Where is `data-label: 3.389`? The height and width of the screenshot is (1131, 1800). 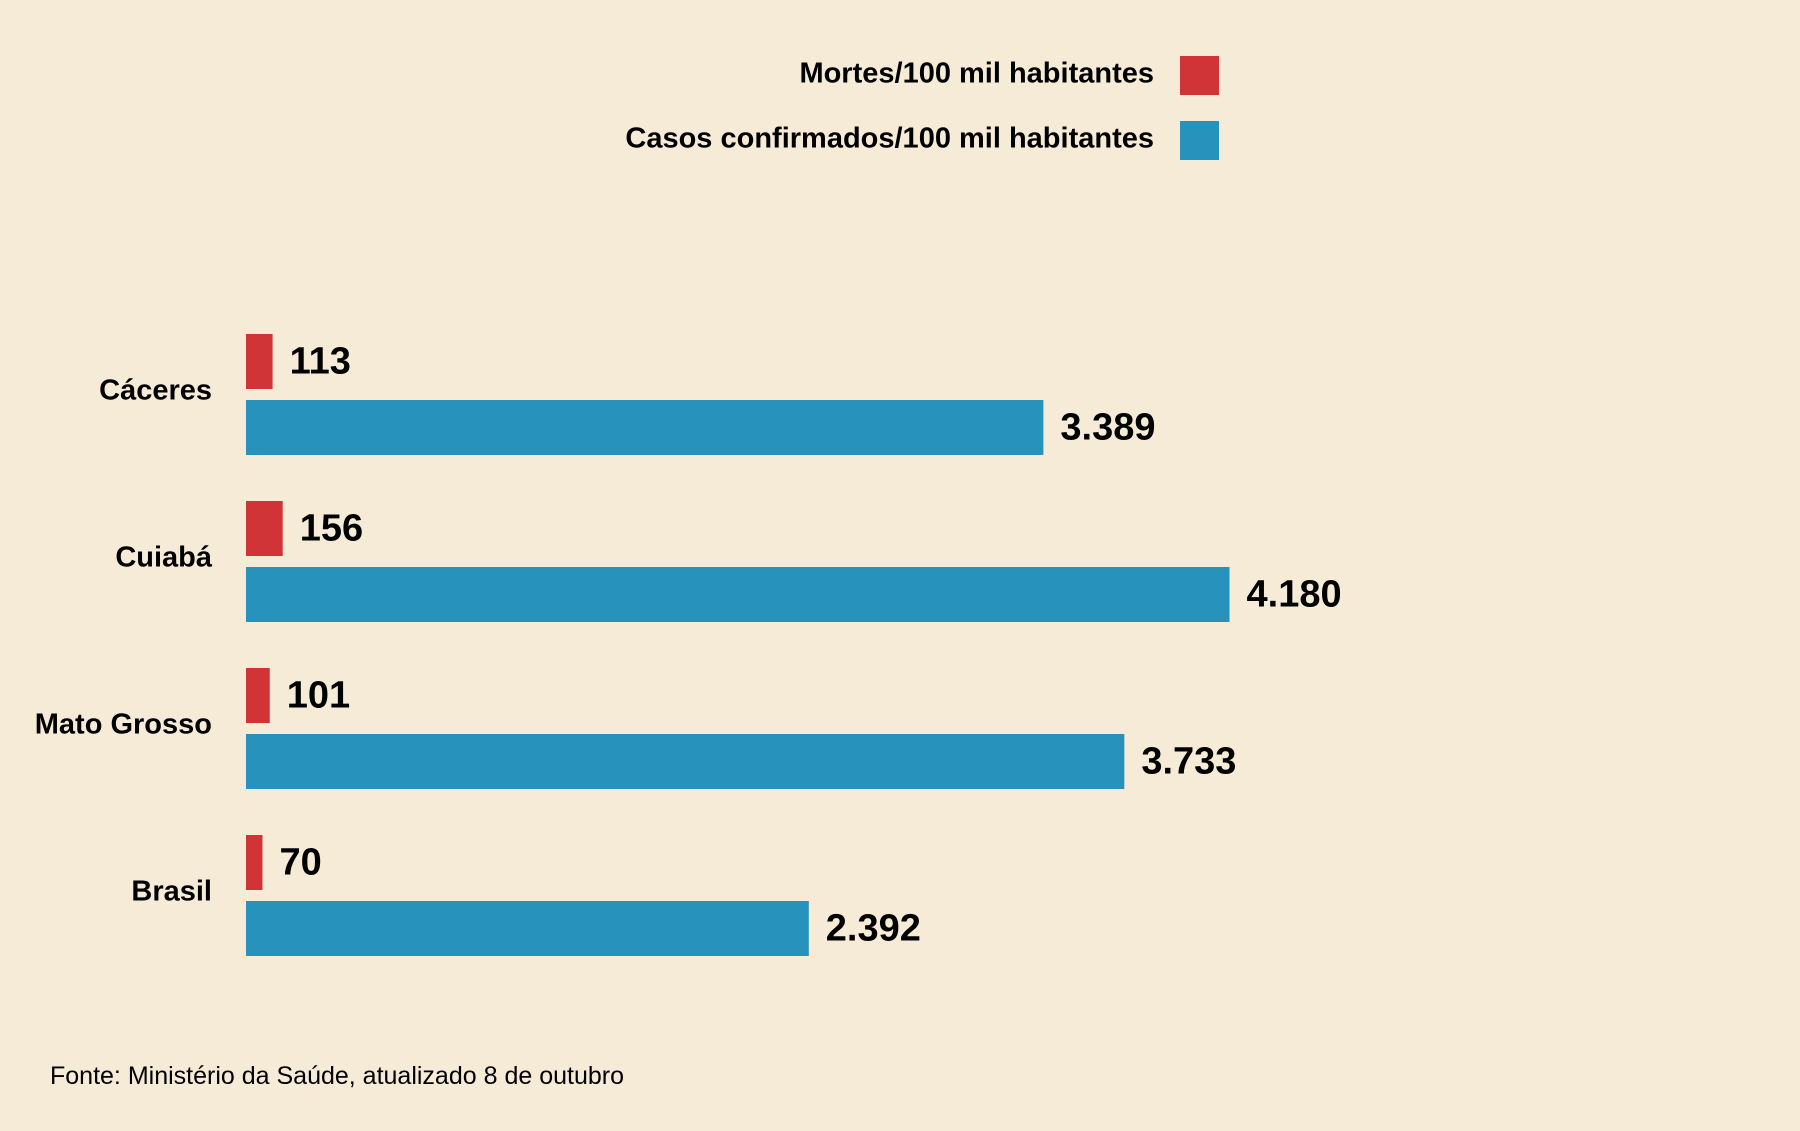 data-label: 3.389 is located at coordinates (1107, 428).